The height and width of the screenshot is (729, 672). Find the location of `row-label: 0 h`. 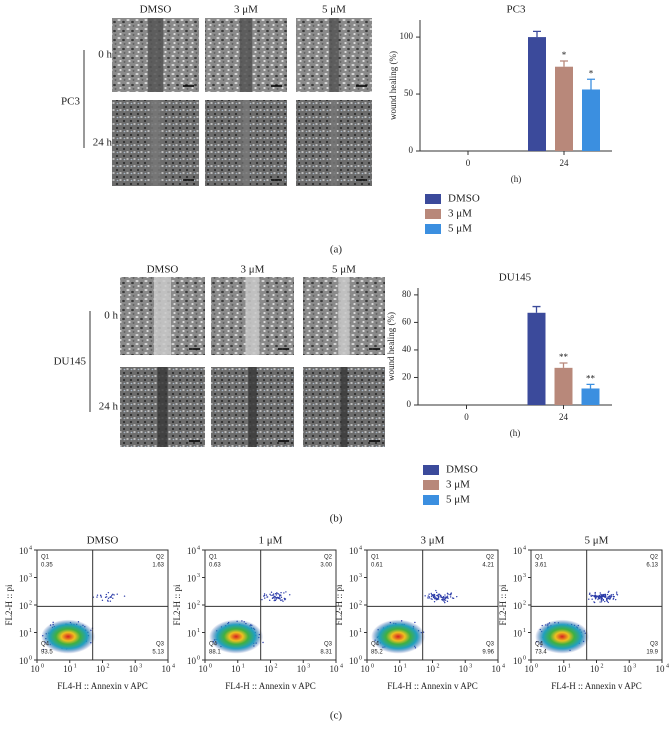

row-label: 0 h is located at coordinates (111, 316).